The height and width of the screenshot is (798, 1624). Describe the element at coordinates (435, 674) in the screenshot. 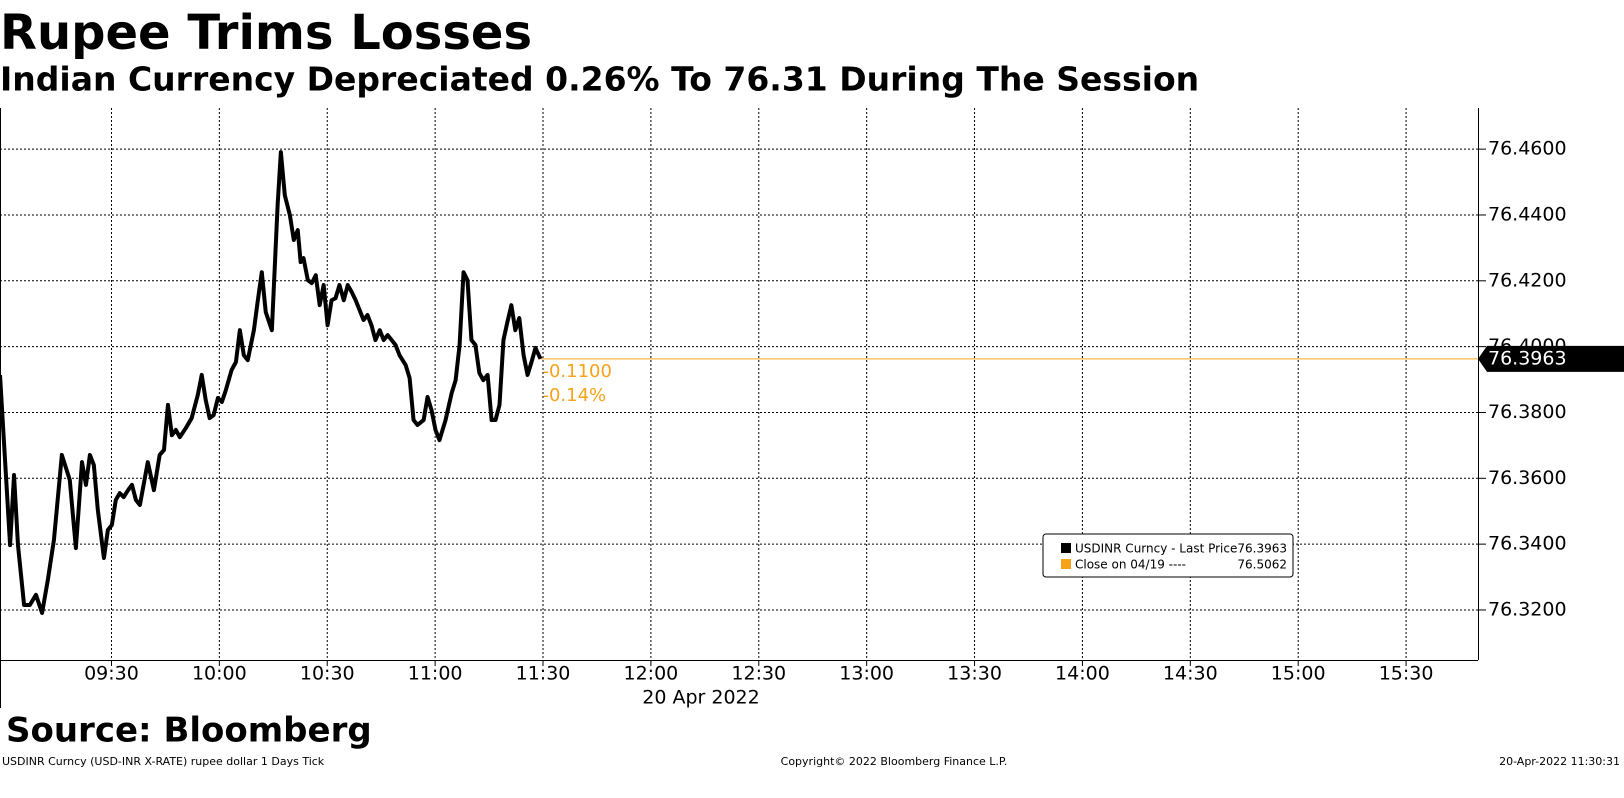

I see `x-tick-label: 11:00` at that location.